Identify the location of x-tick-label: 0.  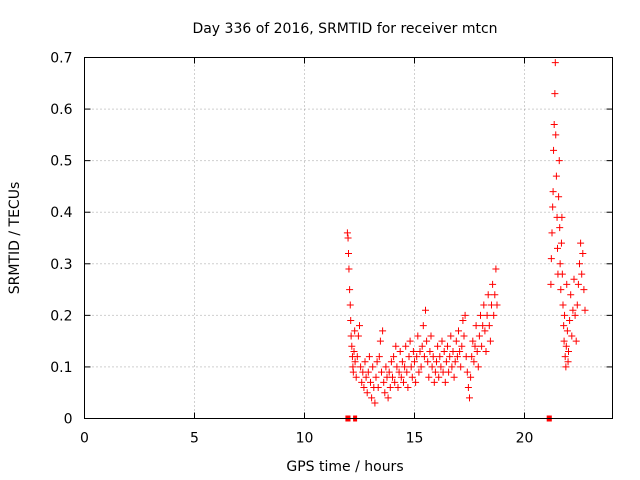
(84, 439).